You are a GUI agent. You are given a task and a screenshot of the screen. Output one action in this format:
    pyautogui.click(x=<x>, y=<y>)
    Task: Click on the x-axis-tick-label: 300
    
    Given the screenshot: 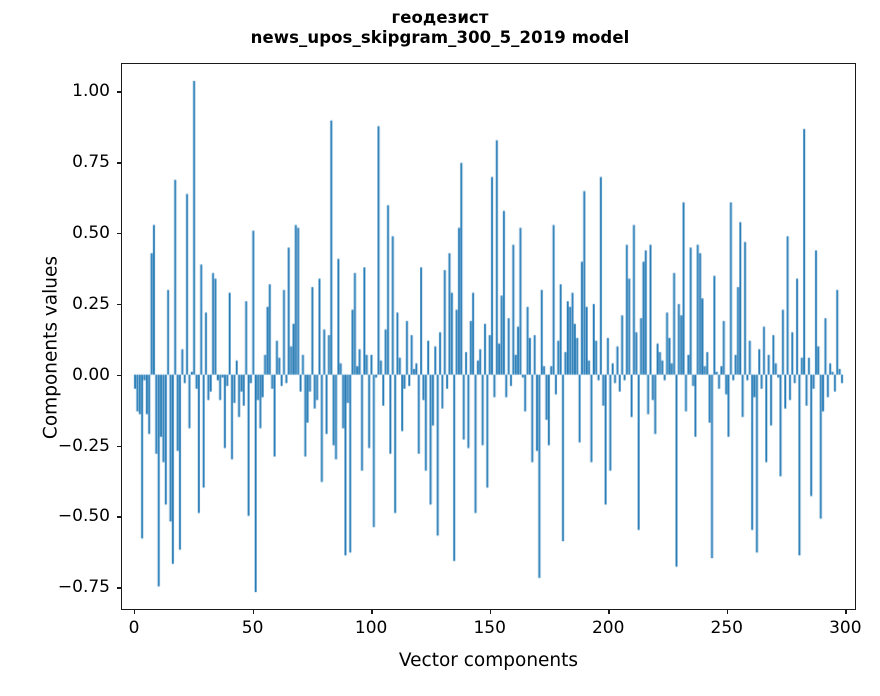 What is the action you would take?
    pyautogui.click(x=845, y=628)
    